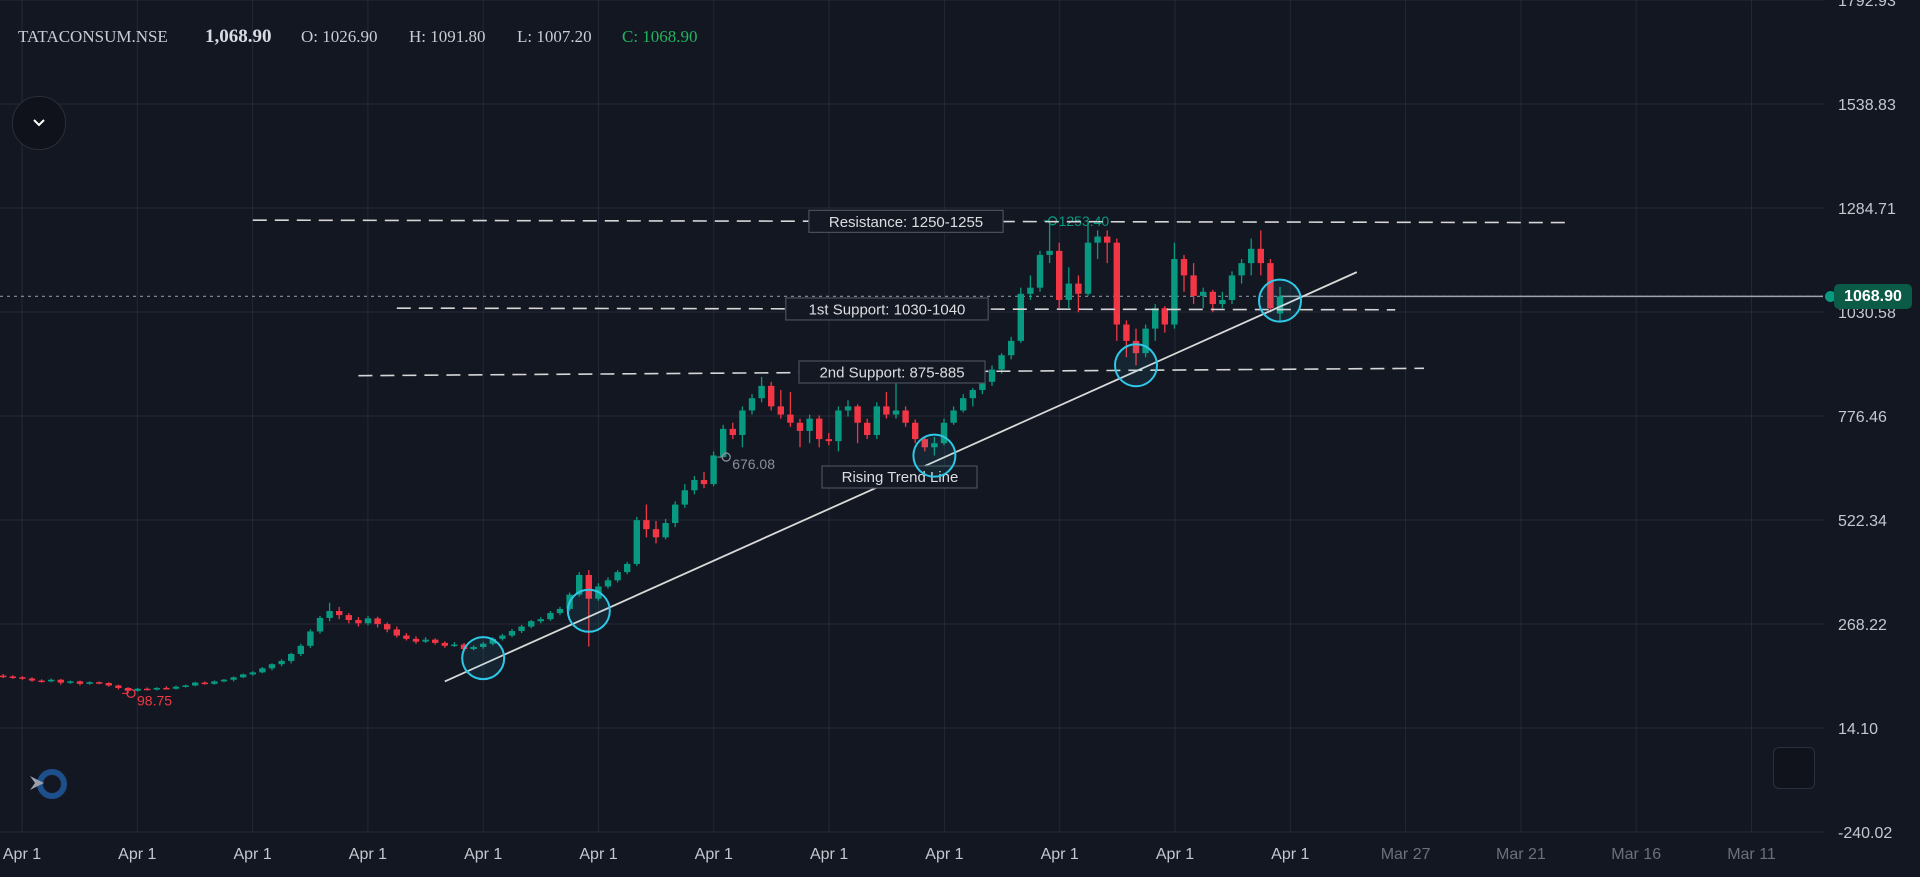 This screenshot has height=877, width=1920. I want to click on level-label-box, so click(887, 309).